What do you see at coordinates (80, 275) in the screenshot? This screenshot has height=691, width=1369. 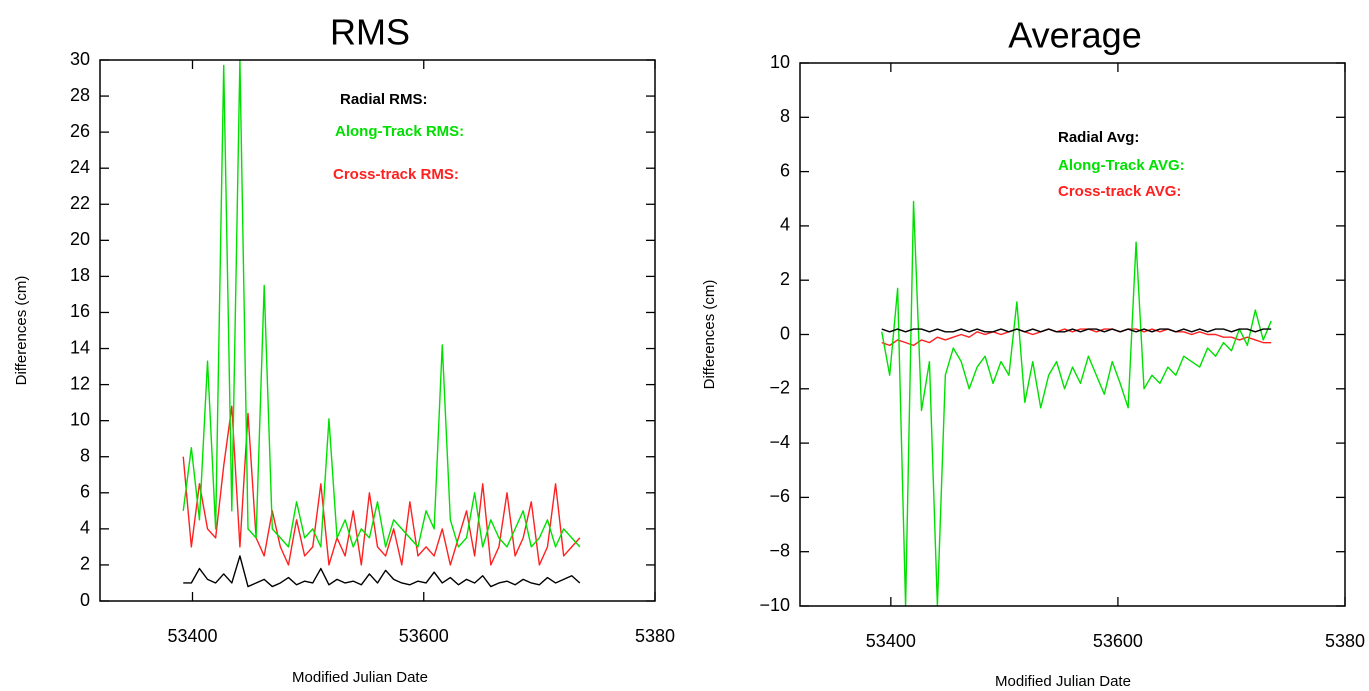 I see `y-tick-label: 18` at bounding box center [80, 275].